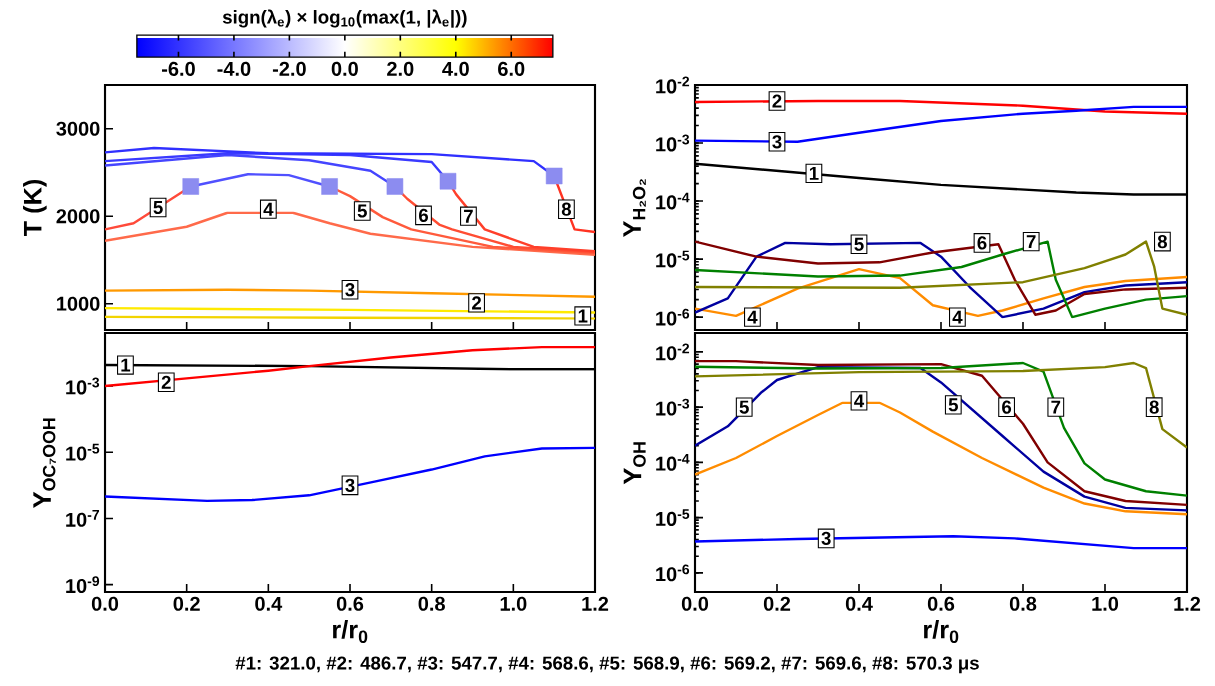 The image size is (1215, 686). I want to click on color-bar-label: -6.0, so click(178, 68).